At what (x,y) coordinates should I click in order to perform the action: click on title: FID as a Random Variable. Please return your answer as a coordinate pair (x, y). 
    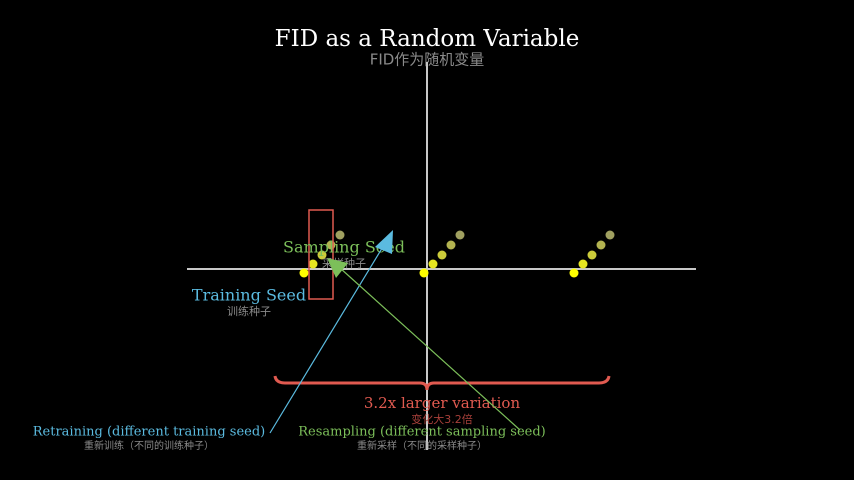
    Looking at the image, I should click on (427, 39).